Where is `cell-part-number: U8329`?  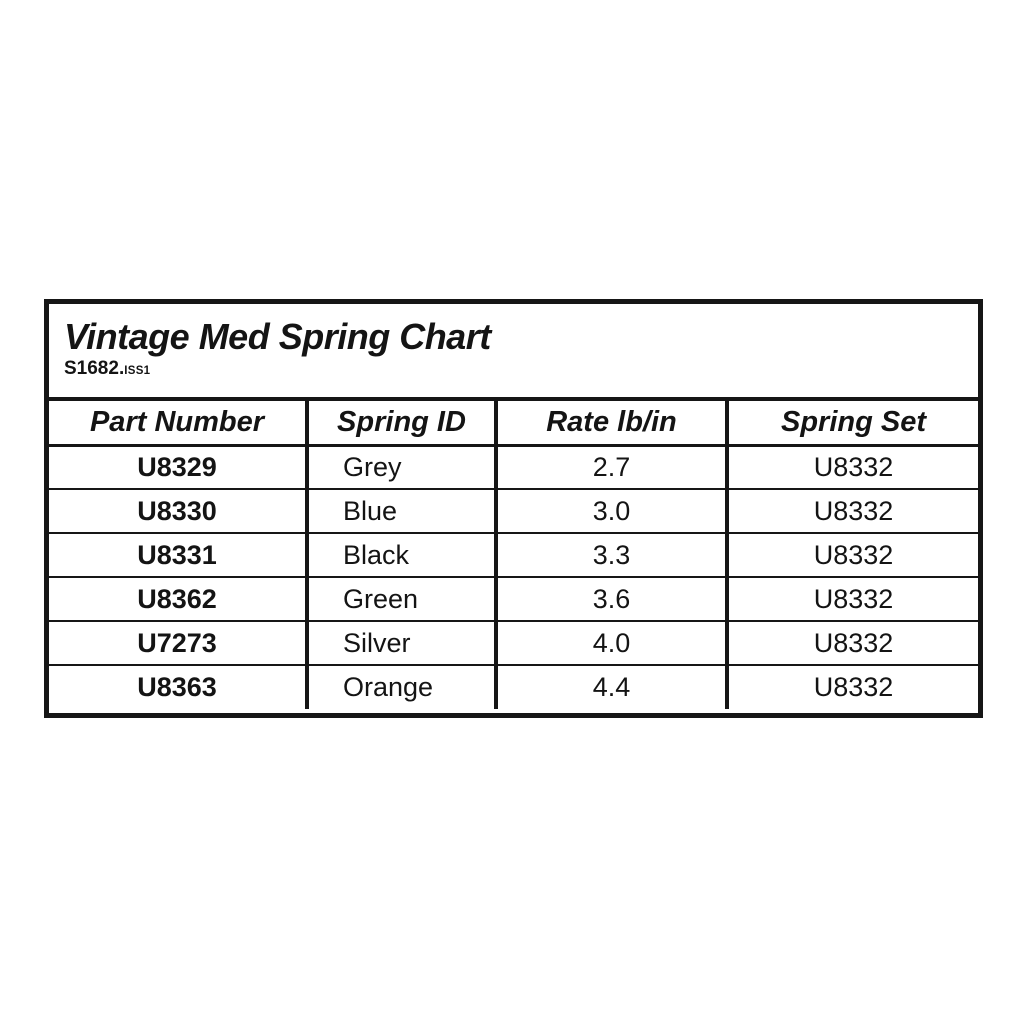
cell-part-number: U8329 is located at coordinates (177, 466).